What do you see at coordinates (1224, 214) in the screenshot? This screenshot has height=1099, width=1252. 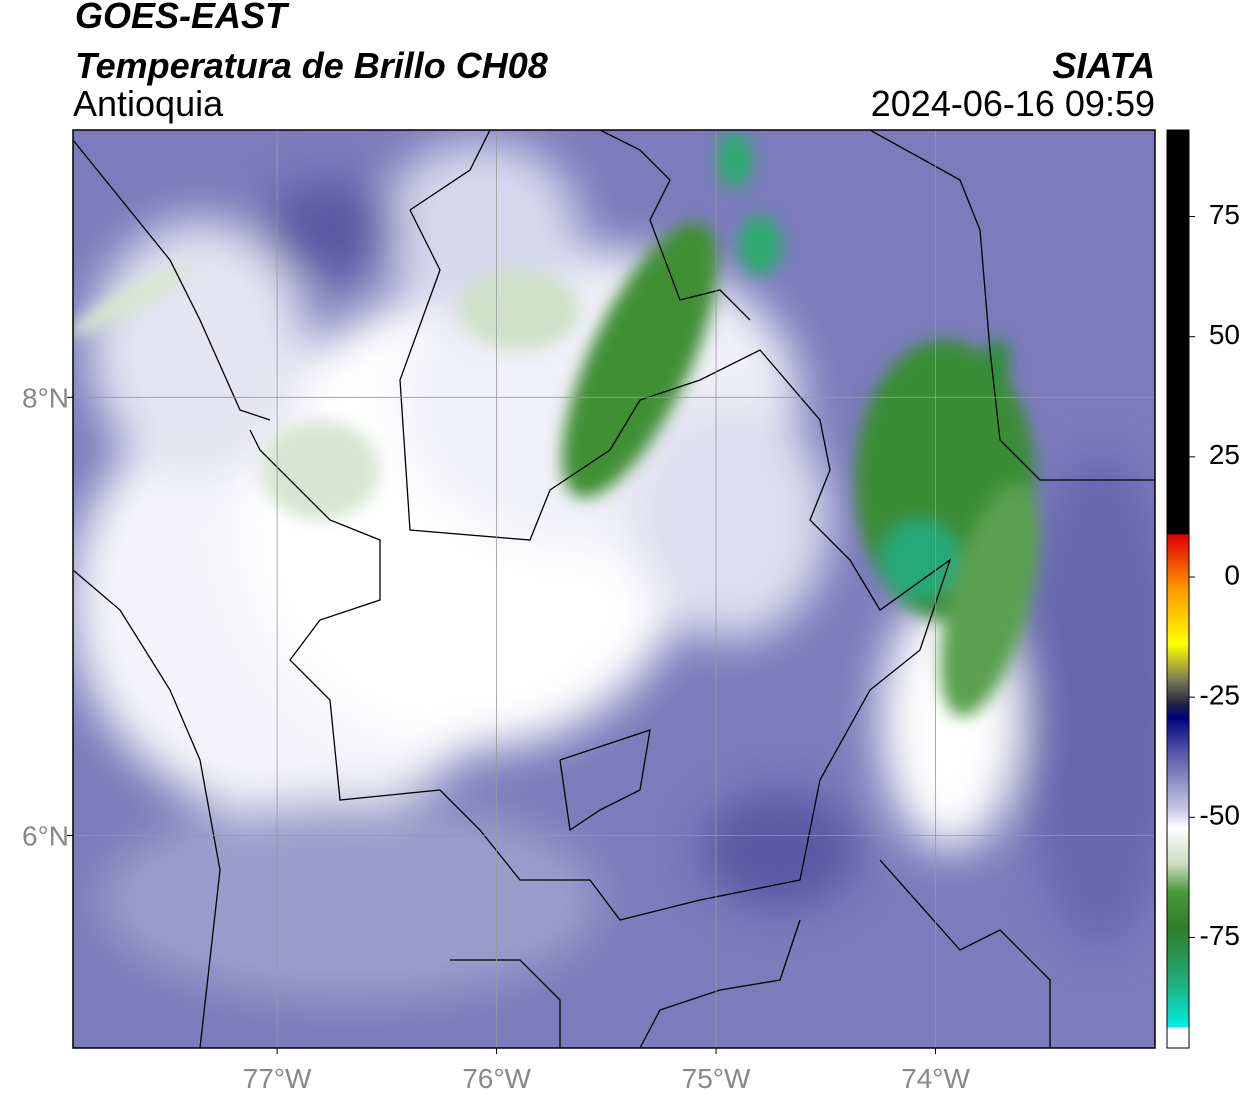 I see `colorbar-label: 75` at bounding box center [1224, 214].